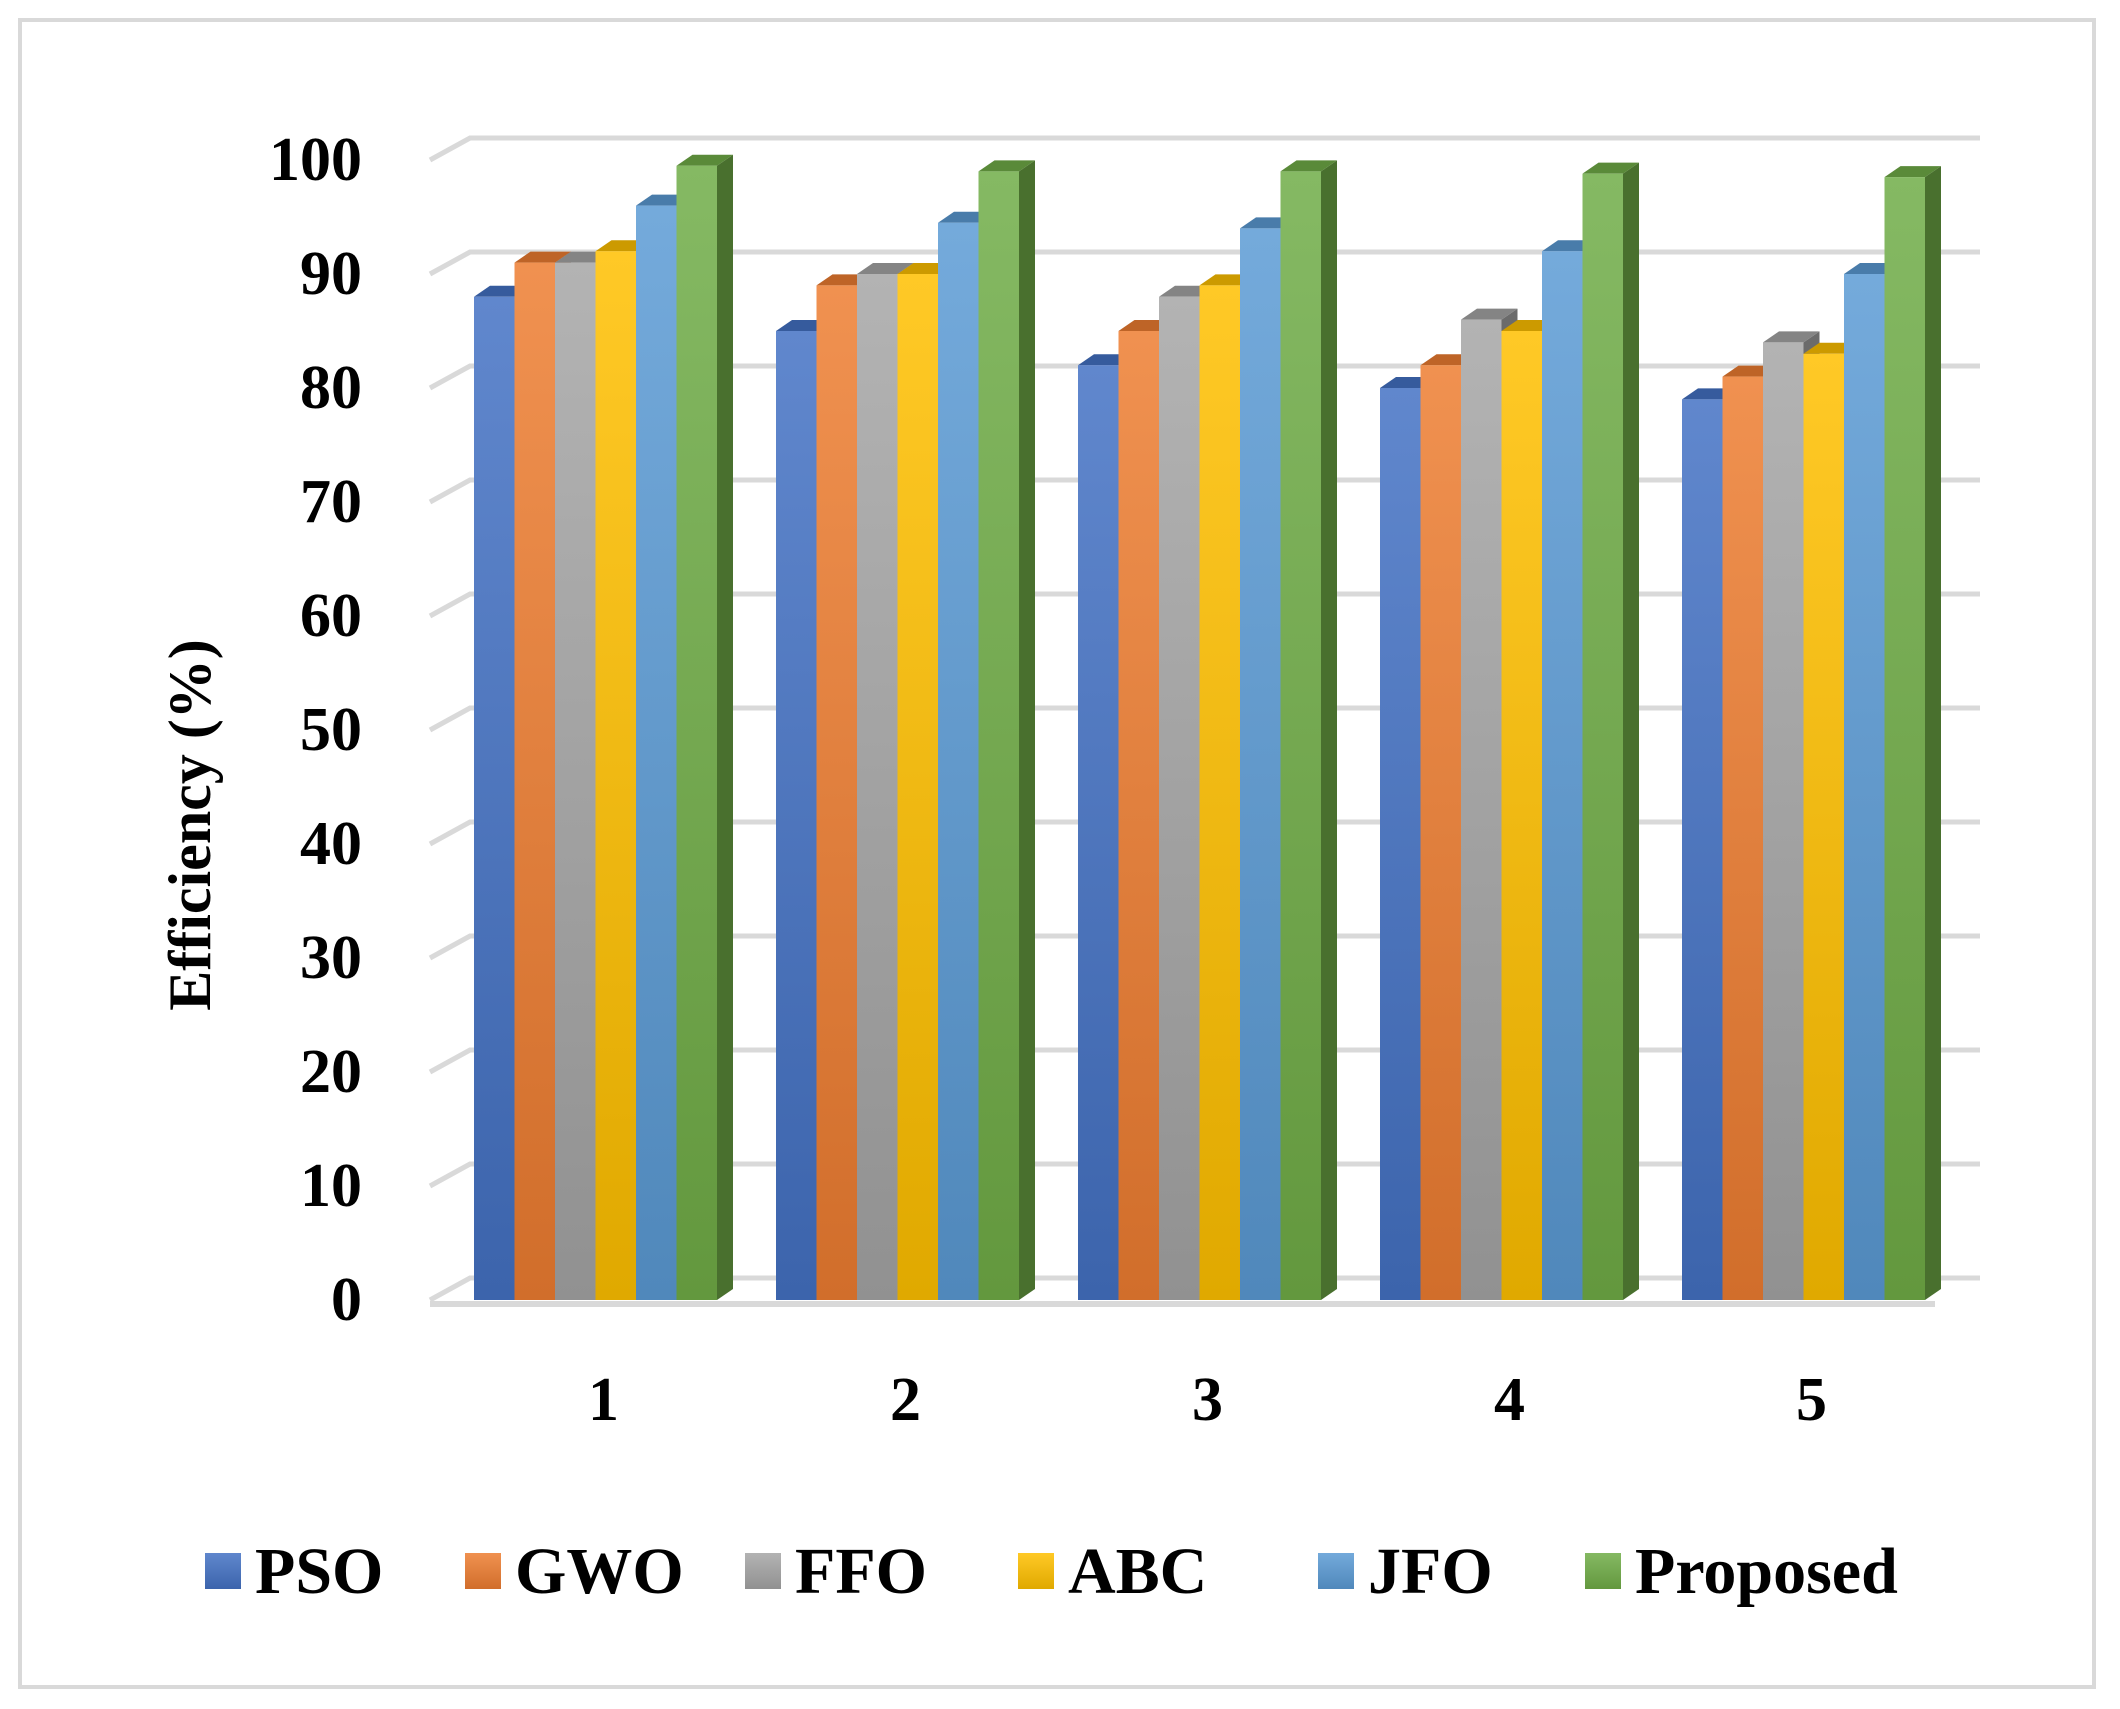 The width and height of the screenshot is (2120, 1709). What do you see at coordinates (331, 844) in the screenshot?
I see `y-tick-label: 40` at bounding box center [331, 844].